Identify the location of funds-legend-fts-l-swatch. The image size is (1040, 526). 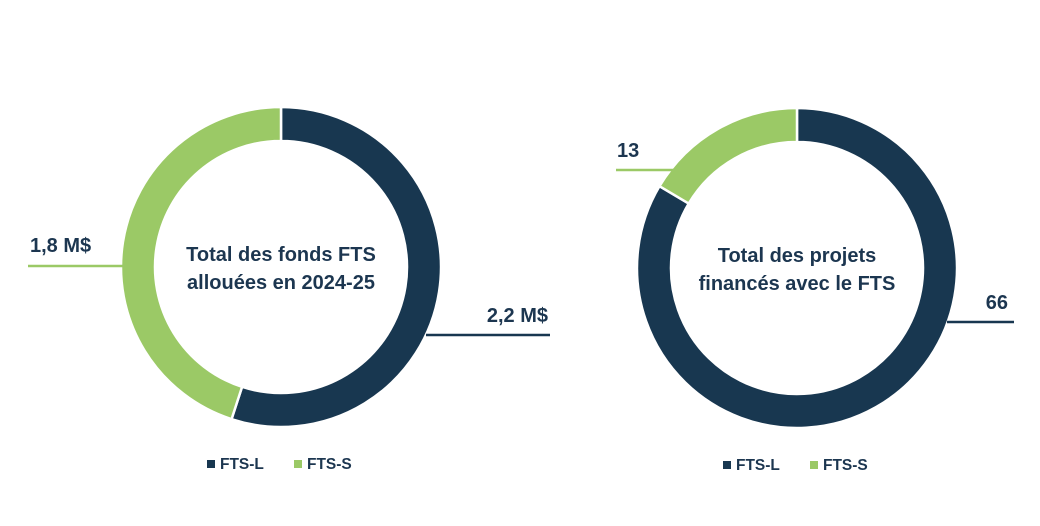
(211, 464).